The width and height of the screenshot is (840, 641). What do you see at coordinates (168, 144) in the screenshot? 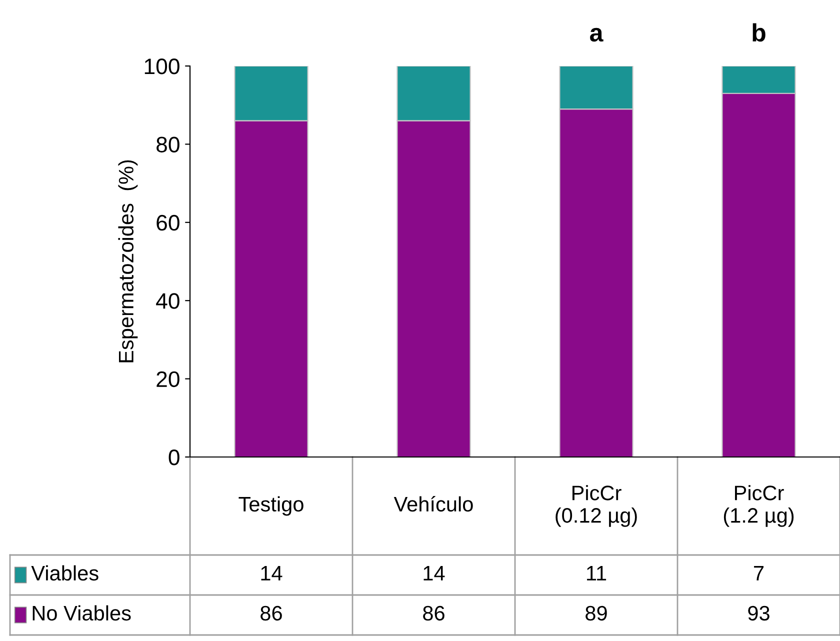
I see `y-tick-label: 80` at bounding box center [168, 144].